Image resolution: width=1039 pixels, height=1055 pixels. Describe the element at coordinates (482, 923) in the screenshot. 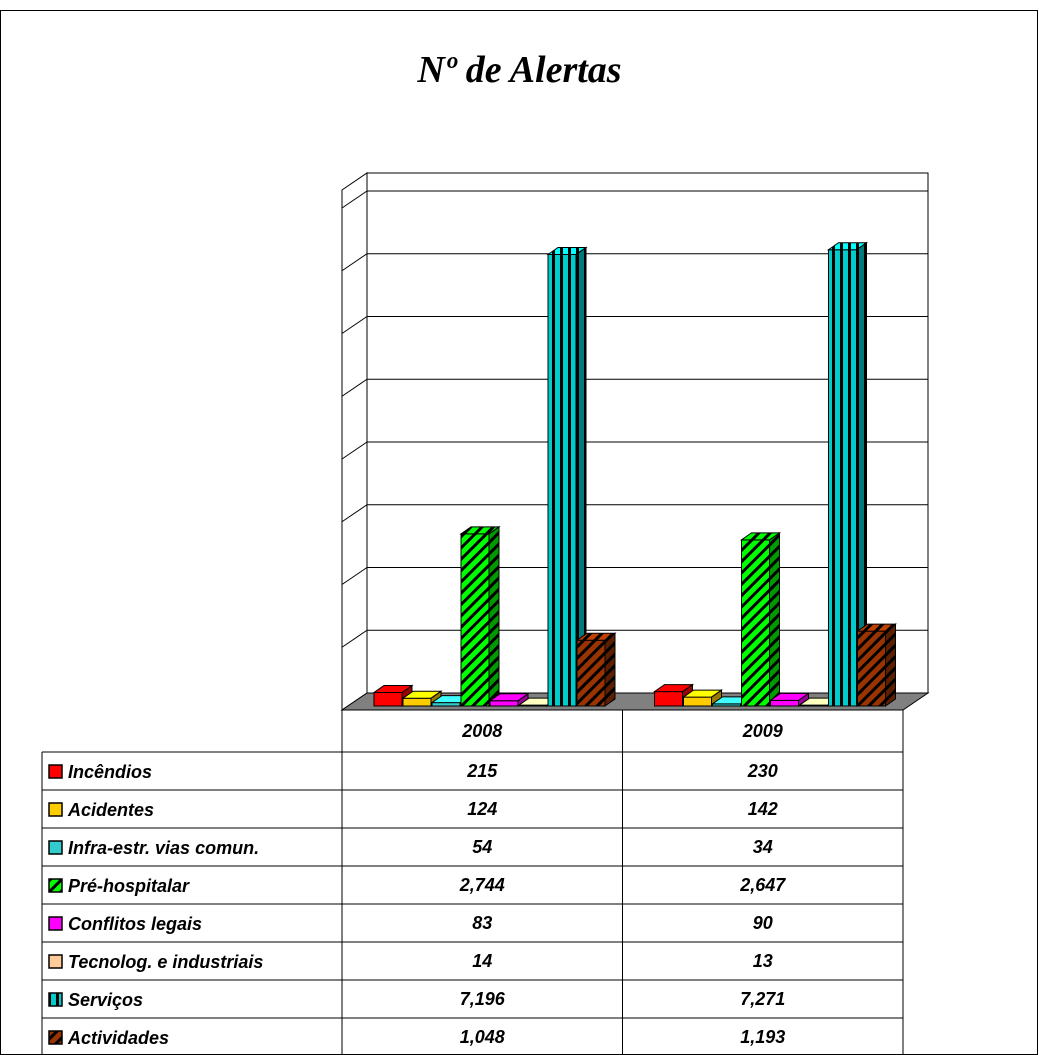

I see `data-value: 83` at that location.